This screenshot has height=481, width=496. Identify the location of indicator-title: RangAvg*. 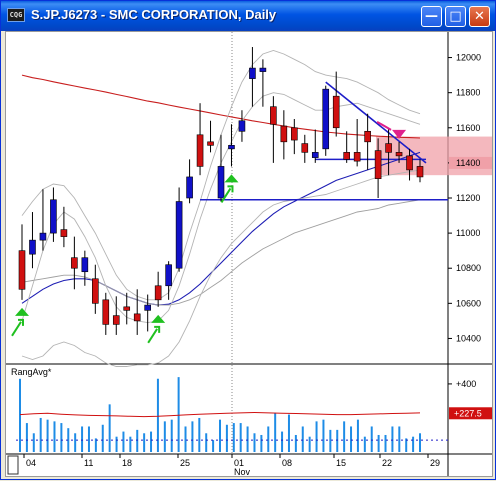
(31, 372).